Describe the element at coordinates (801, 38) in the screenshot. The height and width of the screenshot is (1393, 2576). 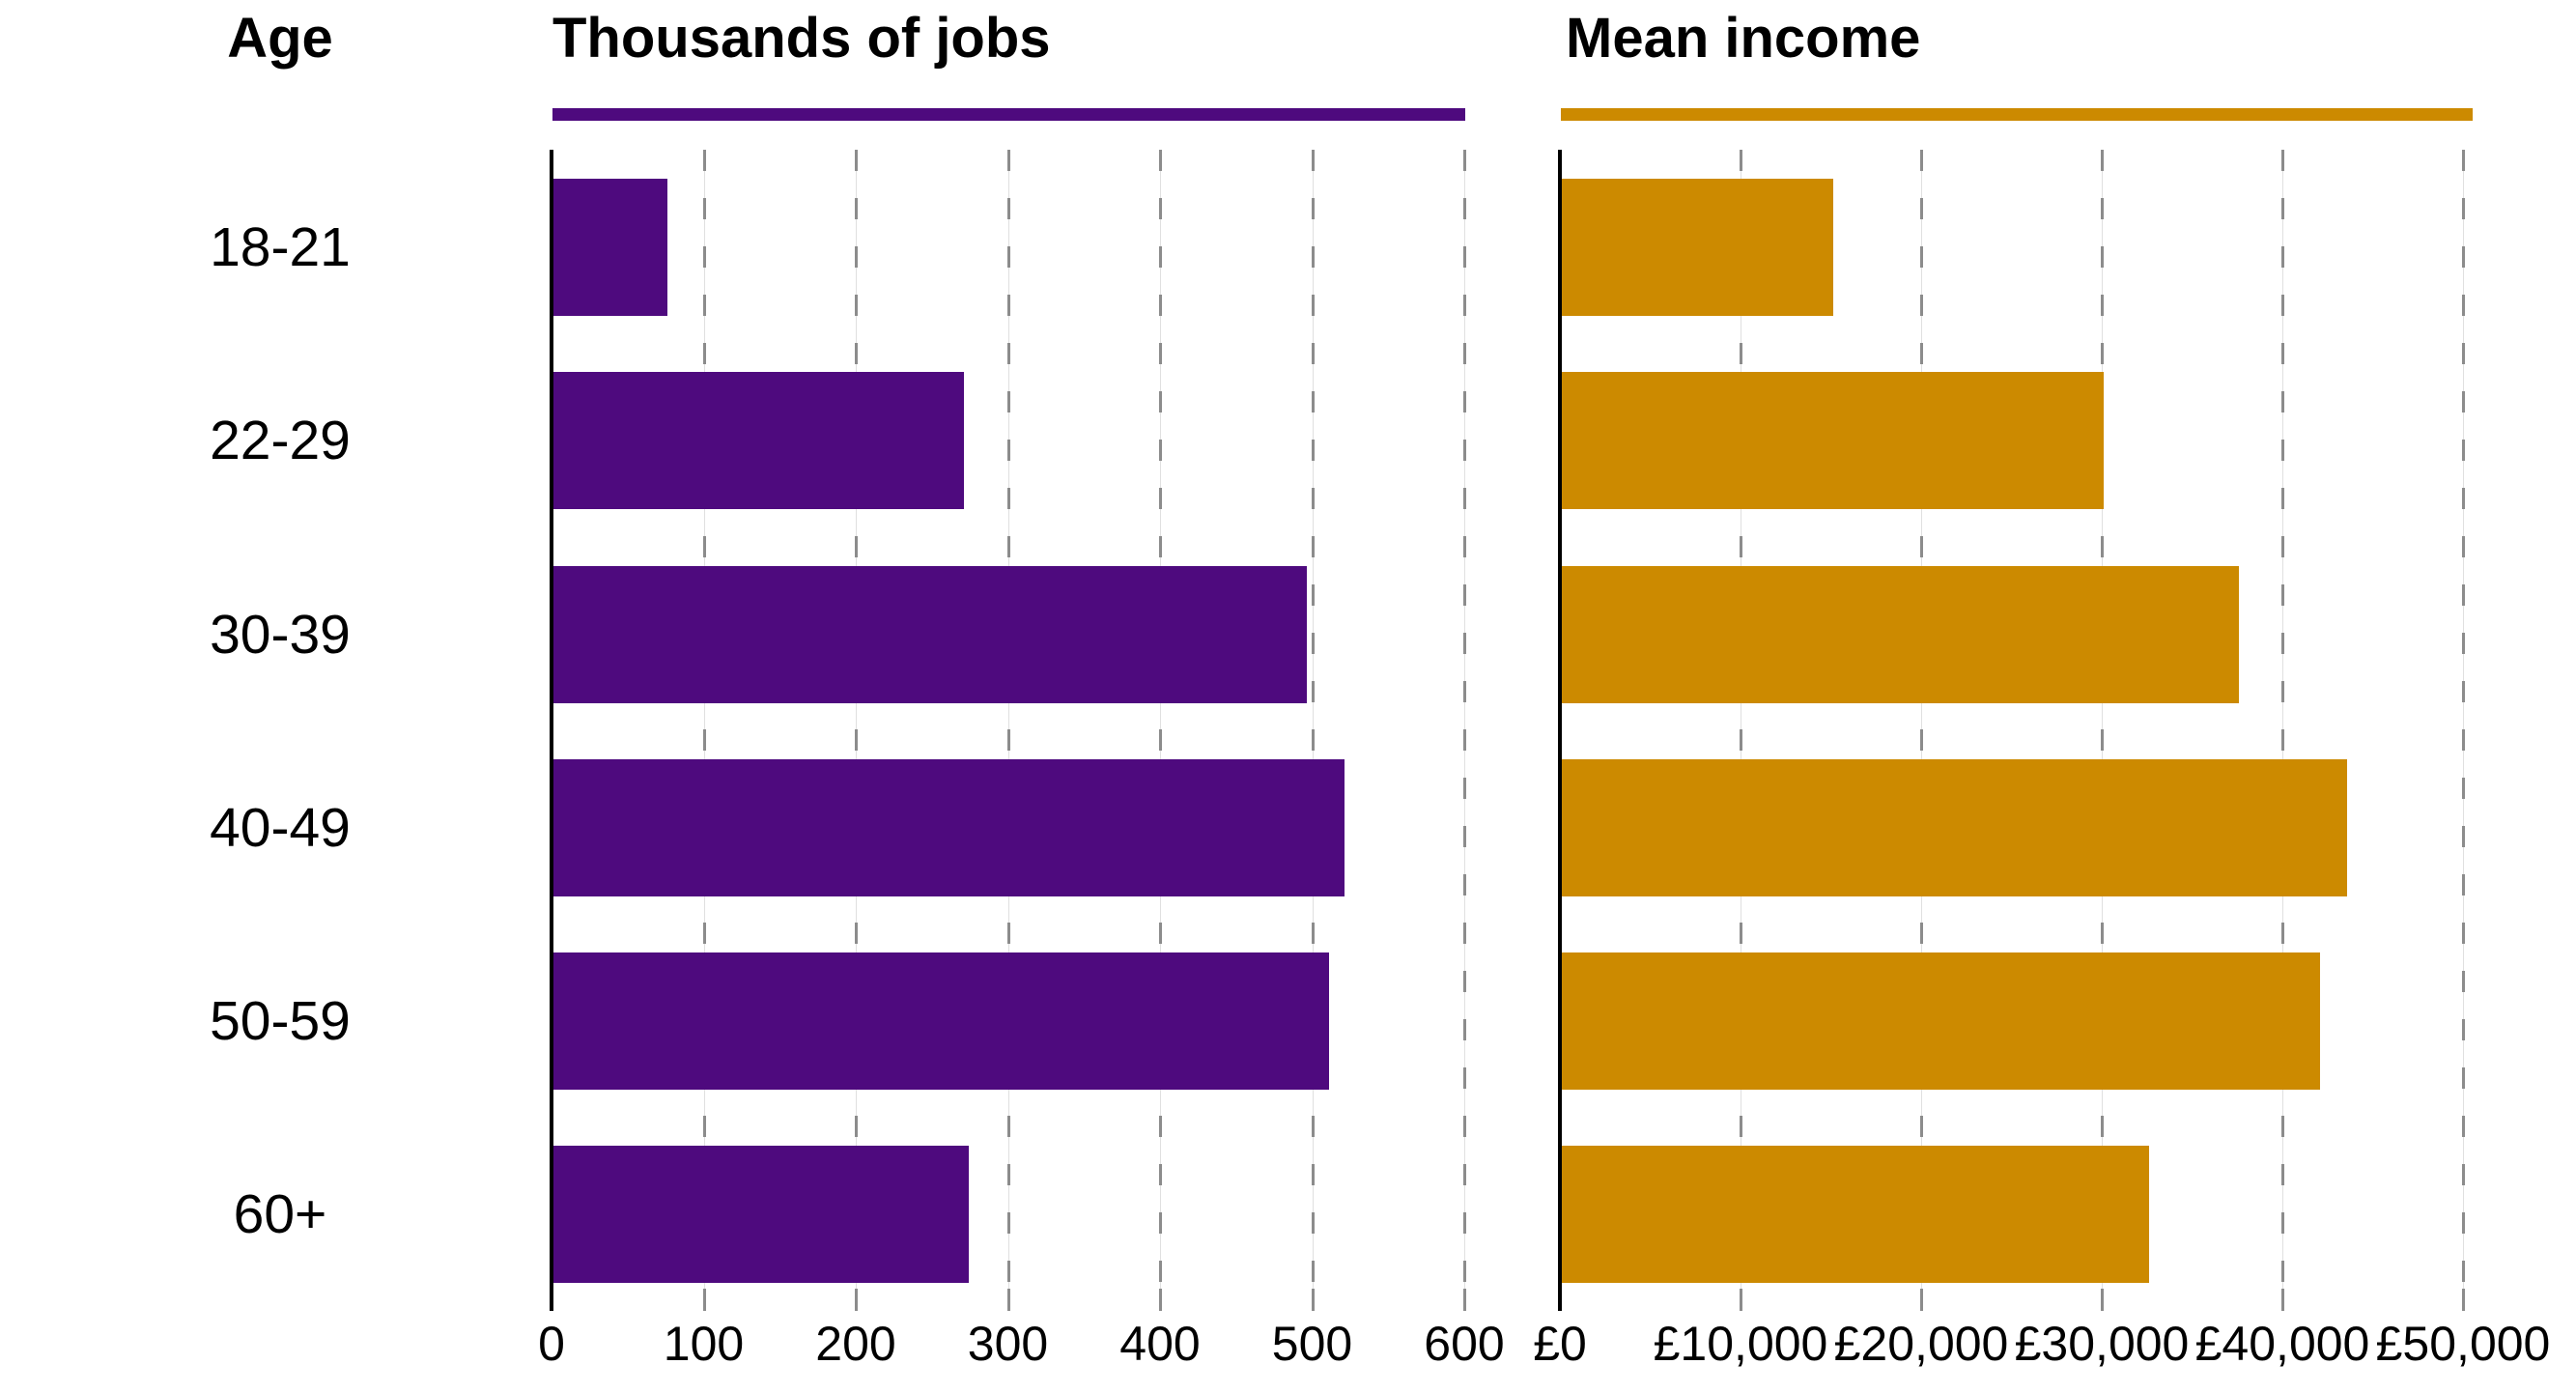
I see `jobs-panel-title: Thousands of jobs` at that location.